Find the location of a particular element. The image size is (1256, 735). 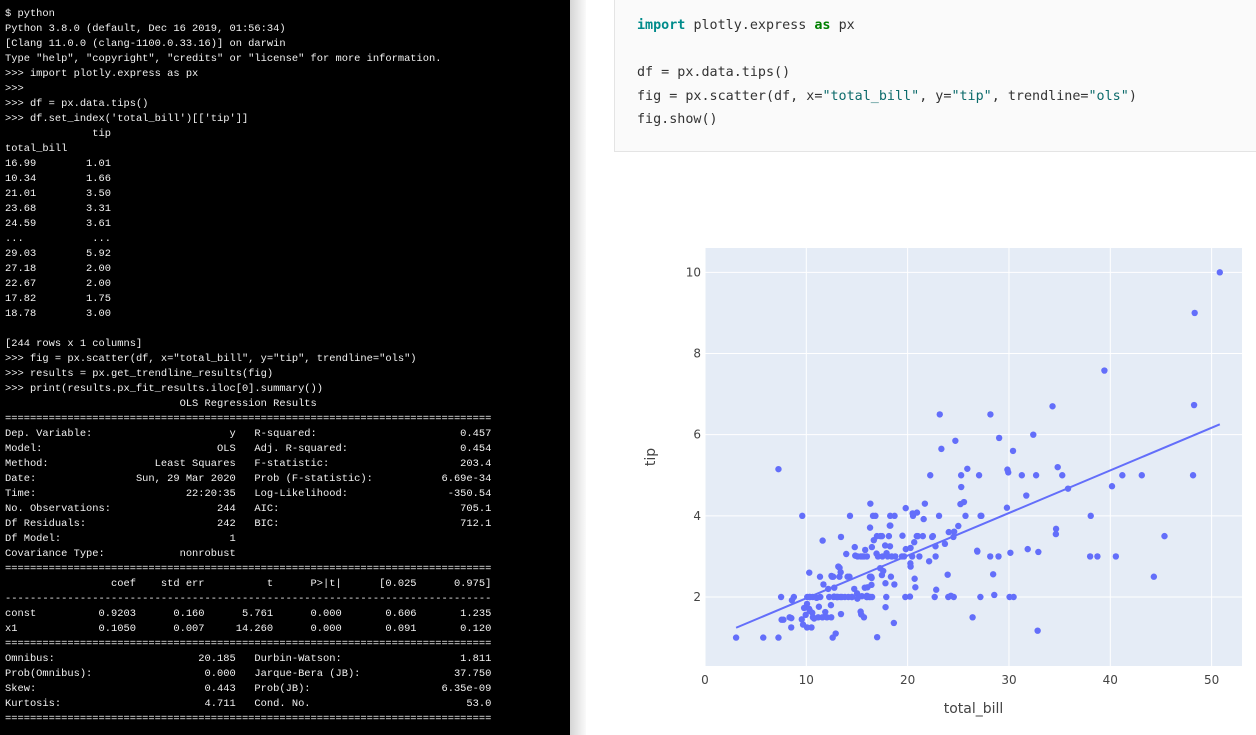

x-tick-label: 10 is located at coordinates (806, 680).